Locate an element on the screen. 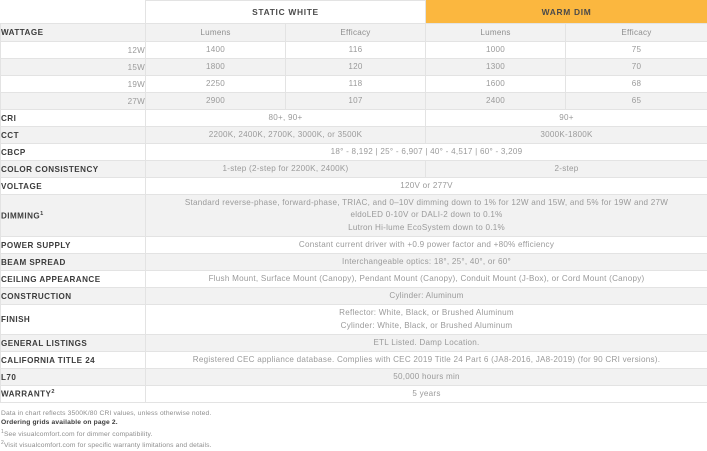  cell-general-listings-value: ETL Listed. Damp Location. is located at coordinates (426, 343).